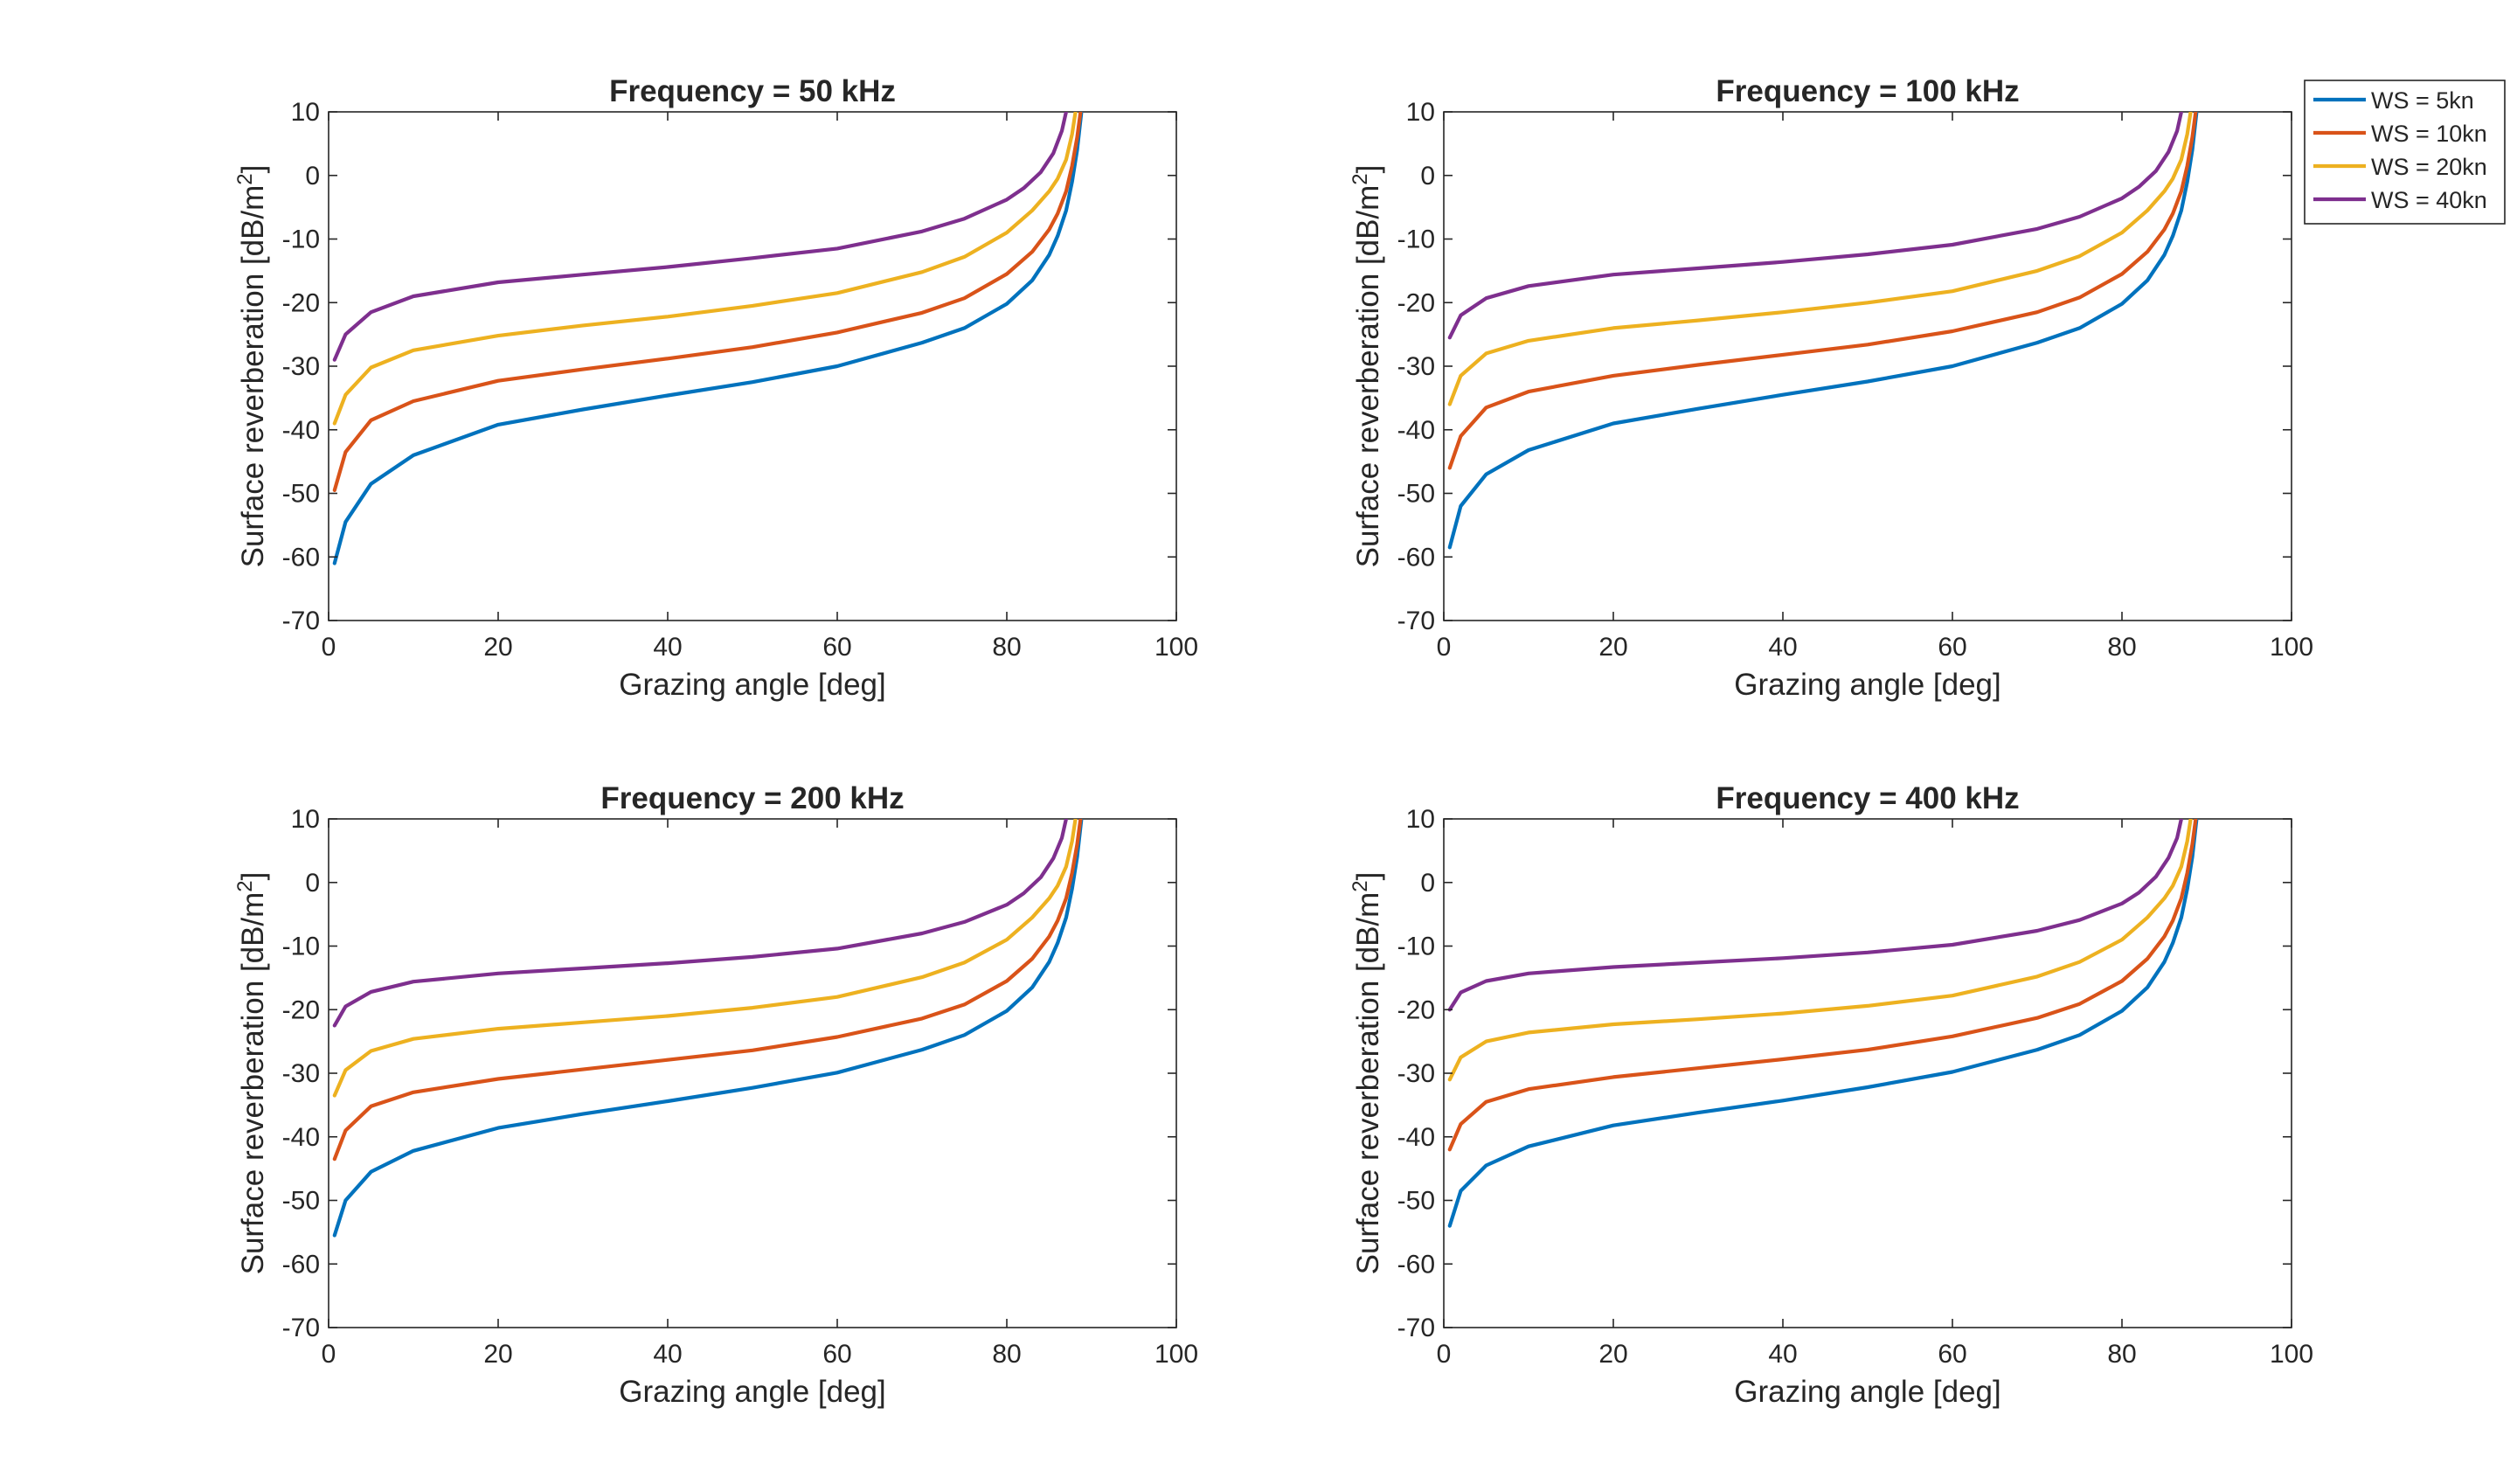  I want to click on legend-label: WS = 5kn, so click(2422, 100).